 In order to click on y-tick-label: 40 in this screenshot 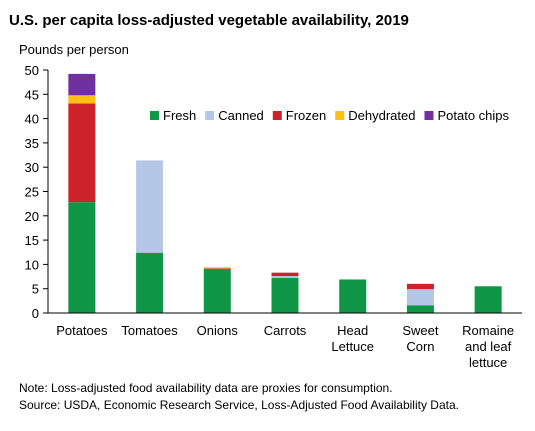, I will do `click(32, 119)`.